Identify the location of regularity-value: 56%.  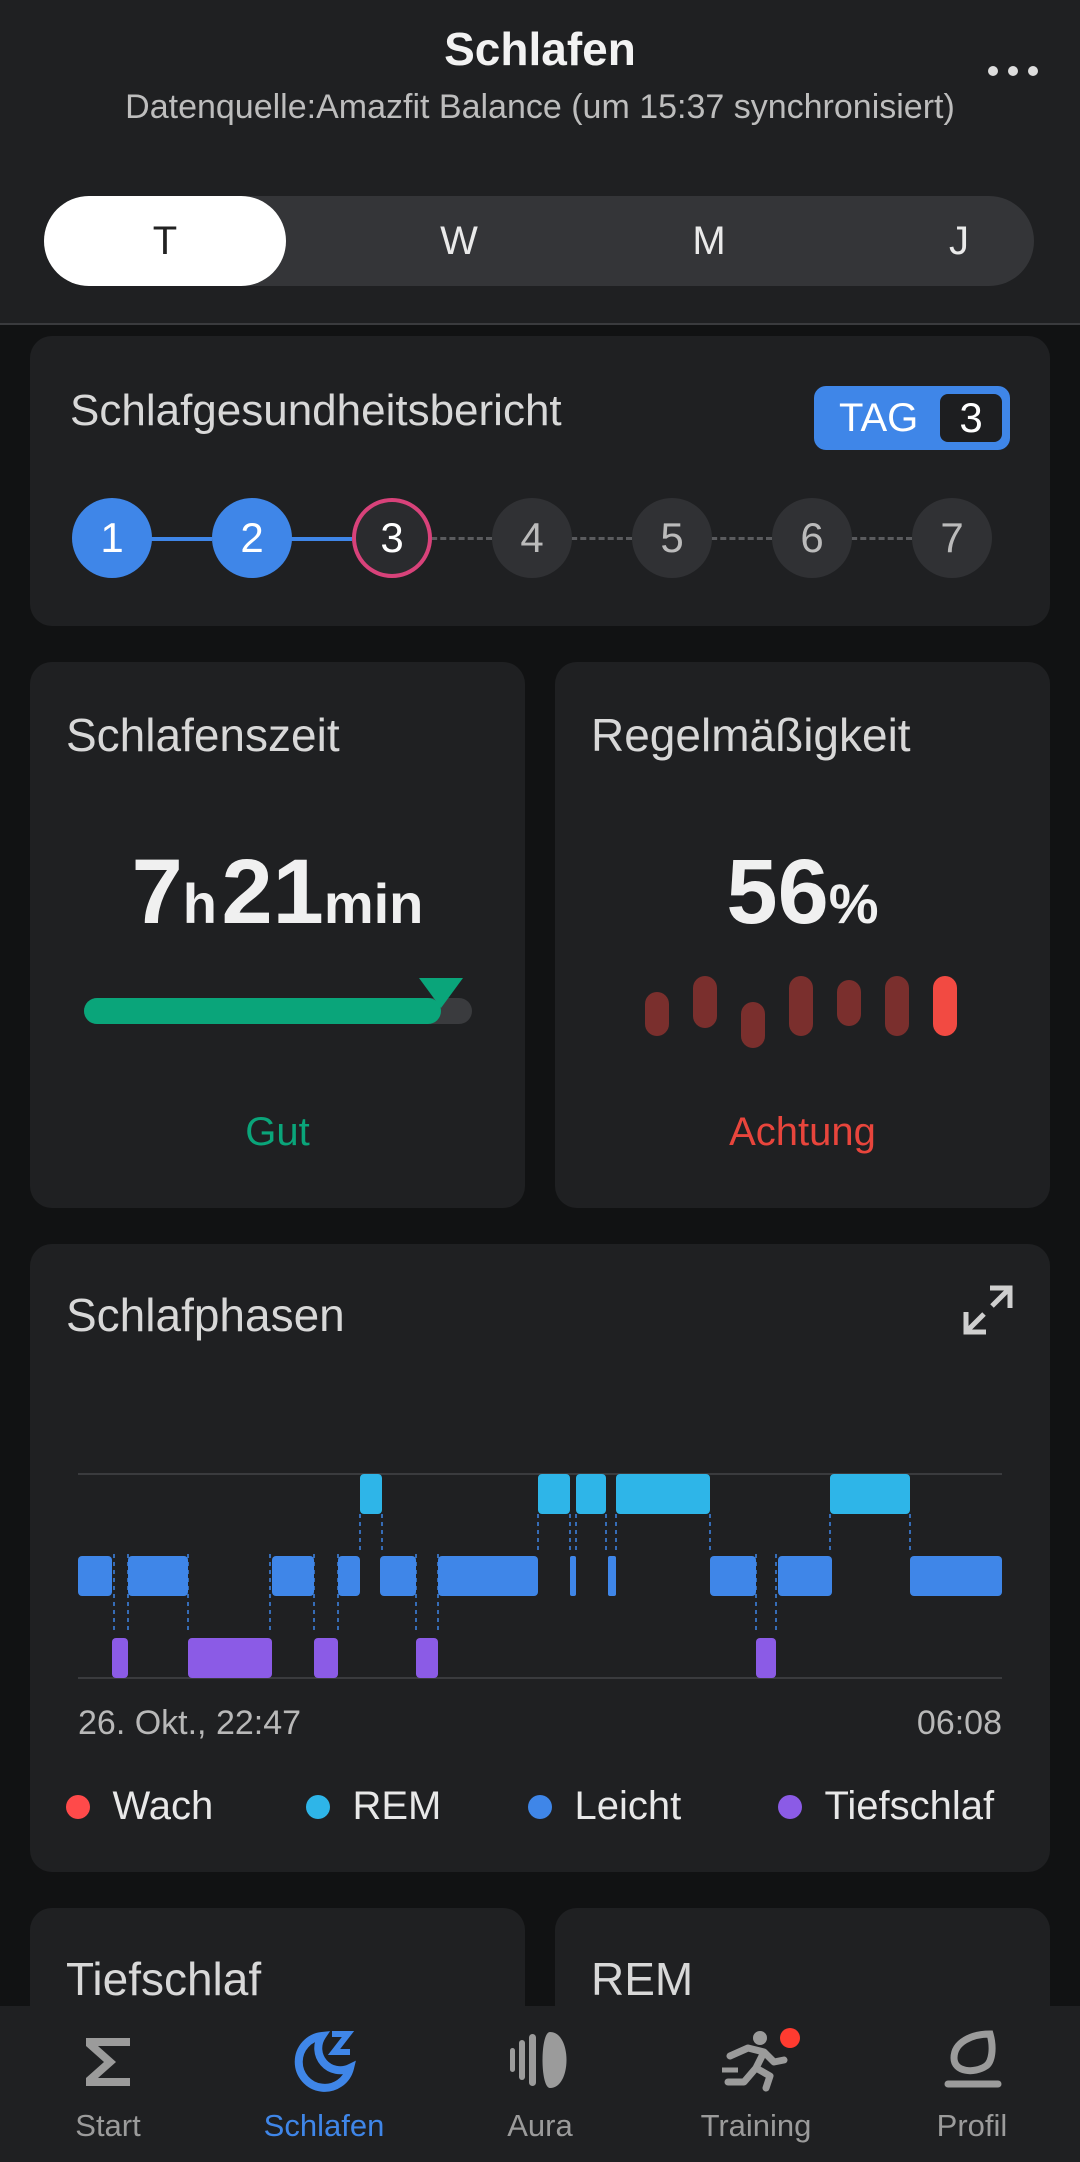
(802, 892).